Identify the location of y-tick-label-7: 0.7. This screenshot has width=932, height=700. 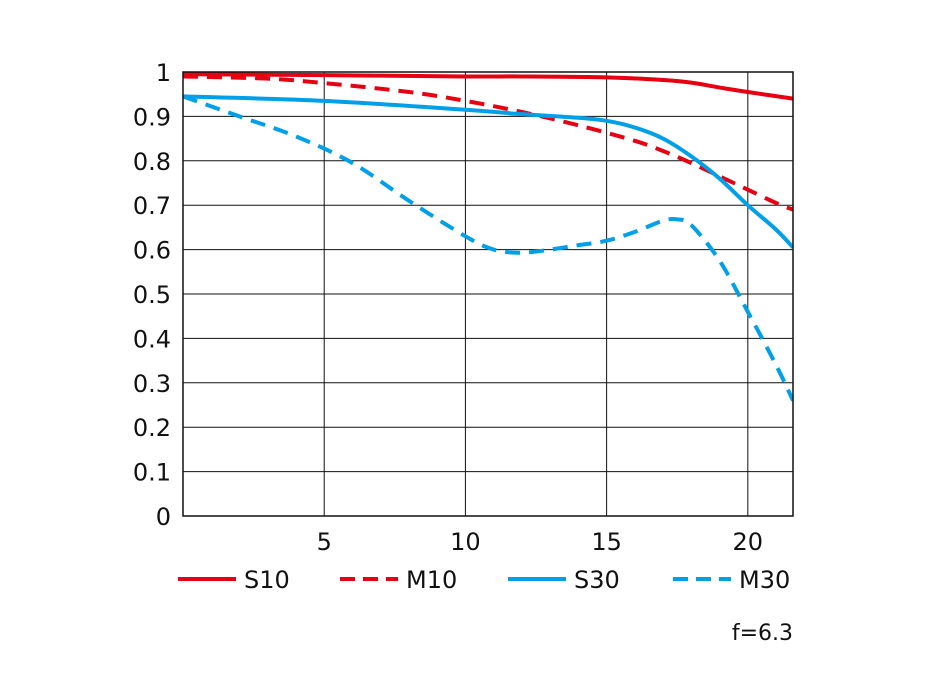
(152, 206).